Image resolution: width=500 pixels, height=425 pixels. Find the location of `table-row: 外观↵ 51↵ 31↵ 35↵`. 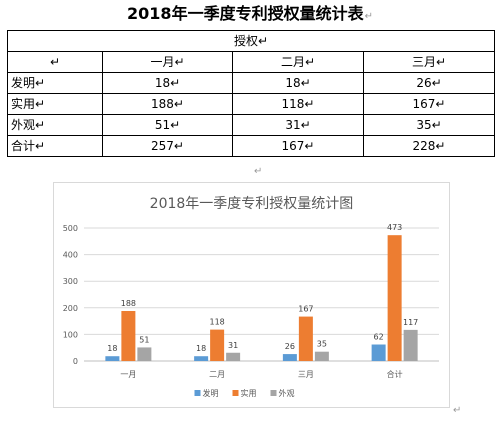

table-row: 外观↵ 51↵ 31↵ 35↵ is located at coordinates (251, 125).